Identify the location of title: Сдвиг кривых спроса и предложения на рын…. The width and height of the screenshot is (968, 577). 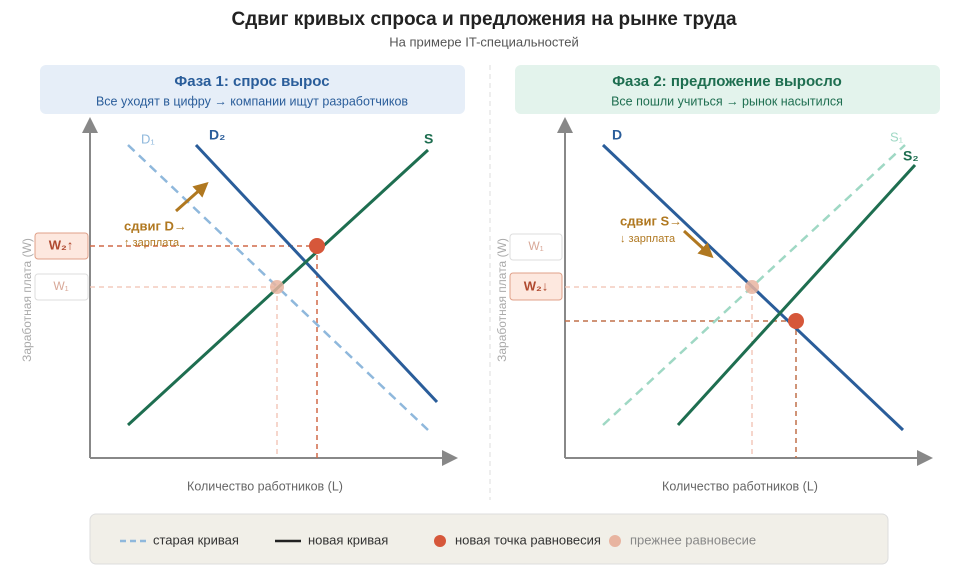
(483, 19).